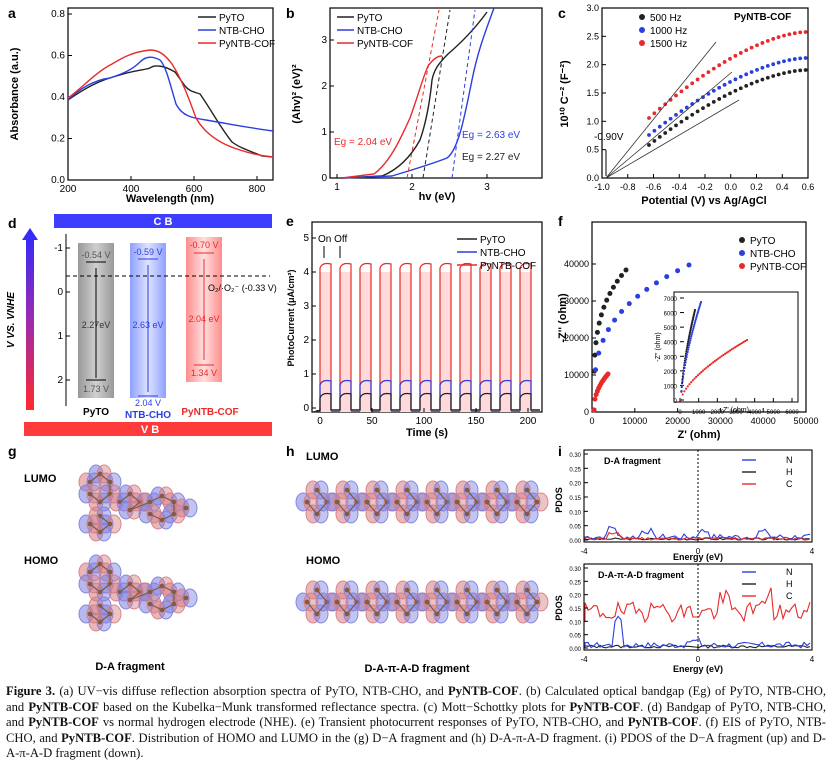 Image resolution: width=831 pixels, height=771 pixels. I want to click on inset-ytick: 6000, so click(671, 315).